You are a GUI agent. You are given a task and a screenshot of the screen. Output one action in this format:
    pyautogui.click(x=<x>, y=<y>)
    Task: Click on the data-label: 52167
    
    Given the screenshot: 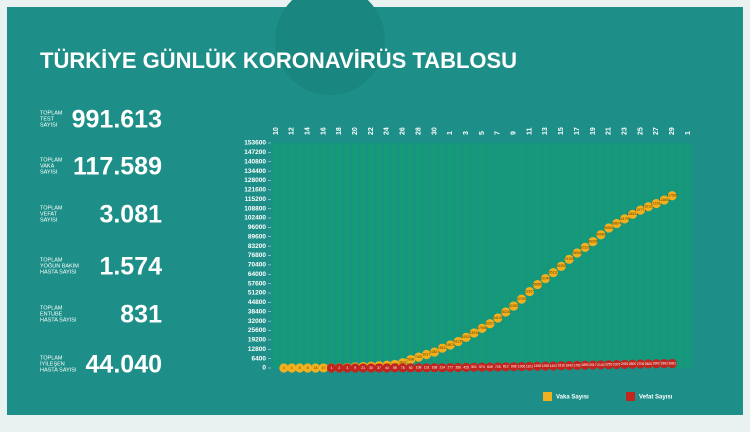 What is the action you would take?
    pyautogui.click(x=530, y=291)
    